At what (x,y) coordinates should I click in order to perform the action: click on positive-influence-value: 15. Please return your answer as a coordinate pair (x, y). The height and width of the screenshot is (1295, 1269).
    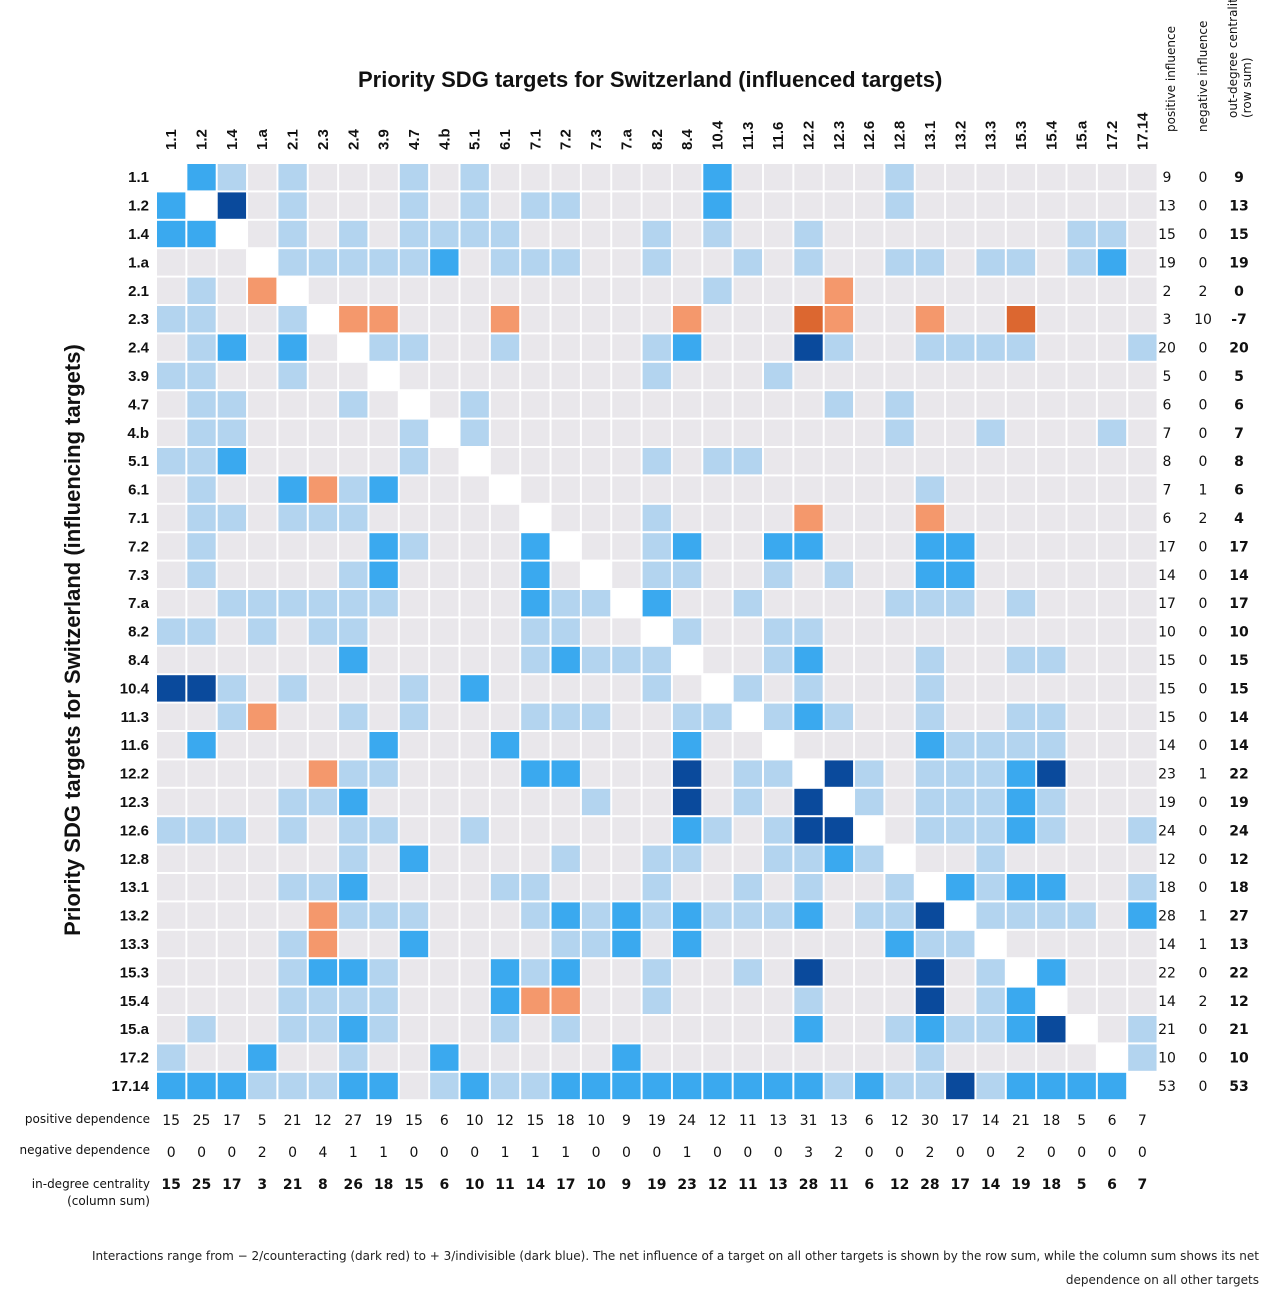
    Looking at the image, I should click on (1167, 661).